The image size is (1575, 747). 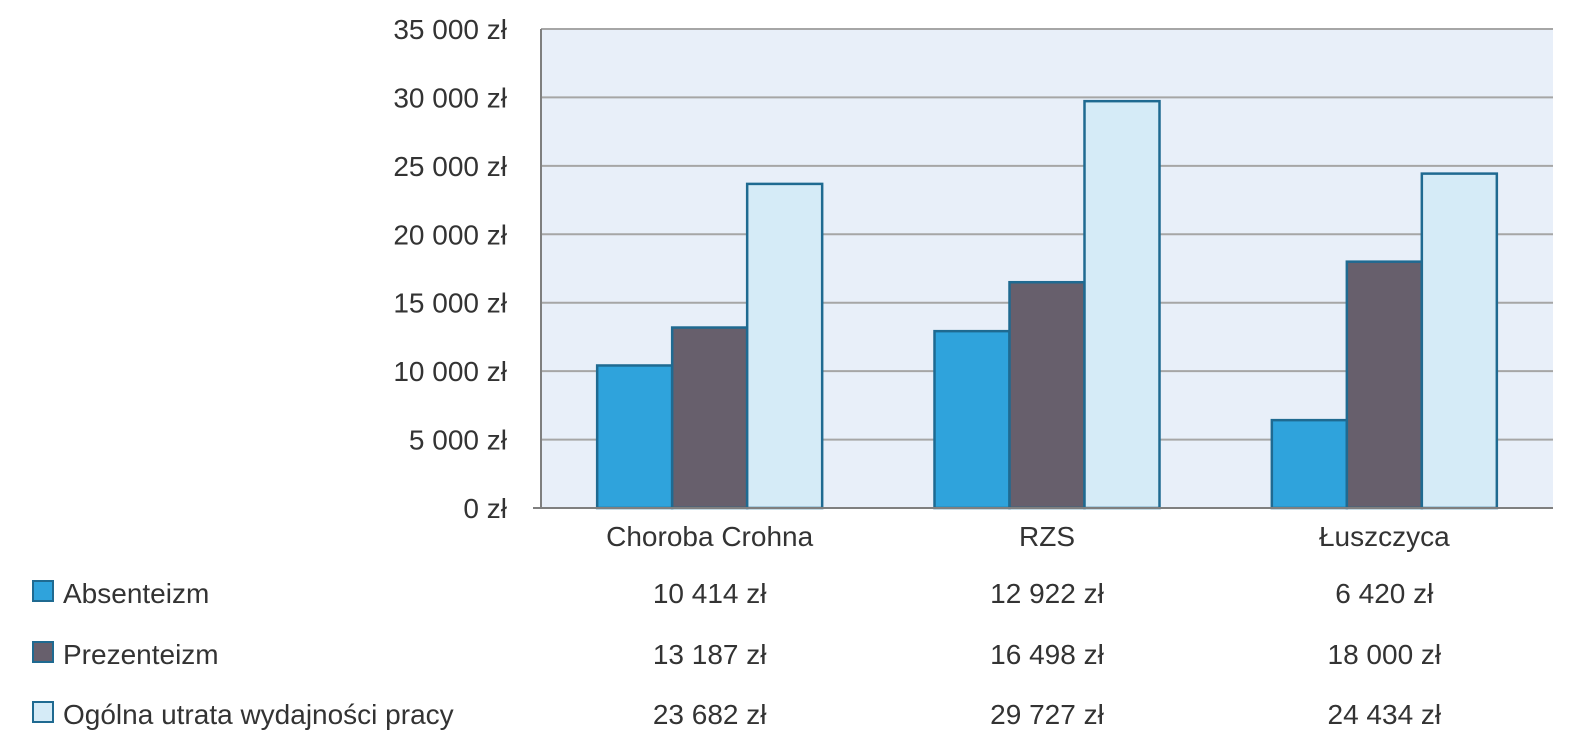 What do you see at coordinates (1384, 593) in the screenshot?
I see `data-label: 6 420 zł` at bounding box center [1384, 593].